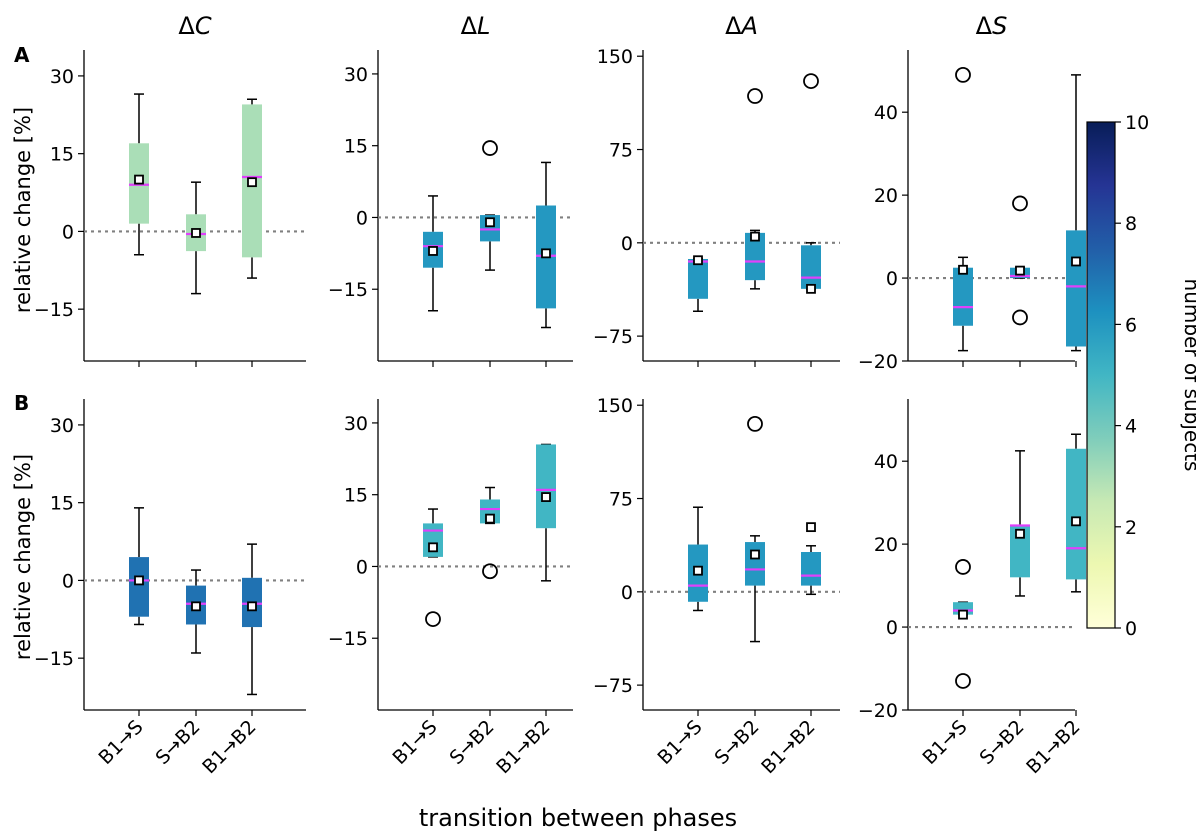 This screenshot has width=1196, height=834. I want to click on colorbar-label: number of subjects, so click(1188, 375).